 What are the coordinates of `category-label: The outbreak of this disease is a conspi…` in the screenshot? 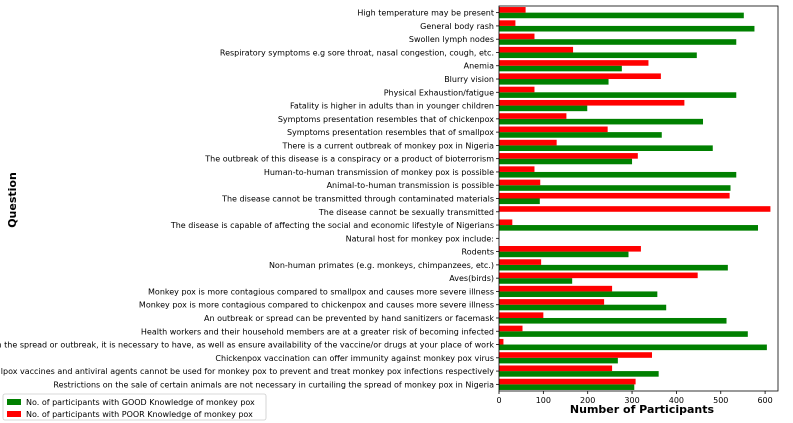 It's located at (349, 159).